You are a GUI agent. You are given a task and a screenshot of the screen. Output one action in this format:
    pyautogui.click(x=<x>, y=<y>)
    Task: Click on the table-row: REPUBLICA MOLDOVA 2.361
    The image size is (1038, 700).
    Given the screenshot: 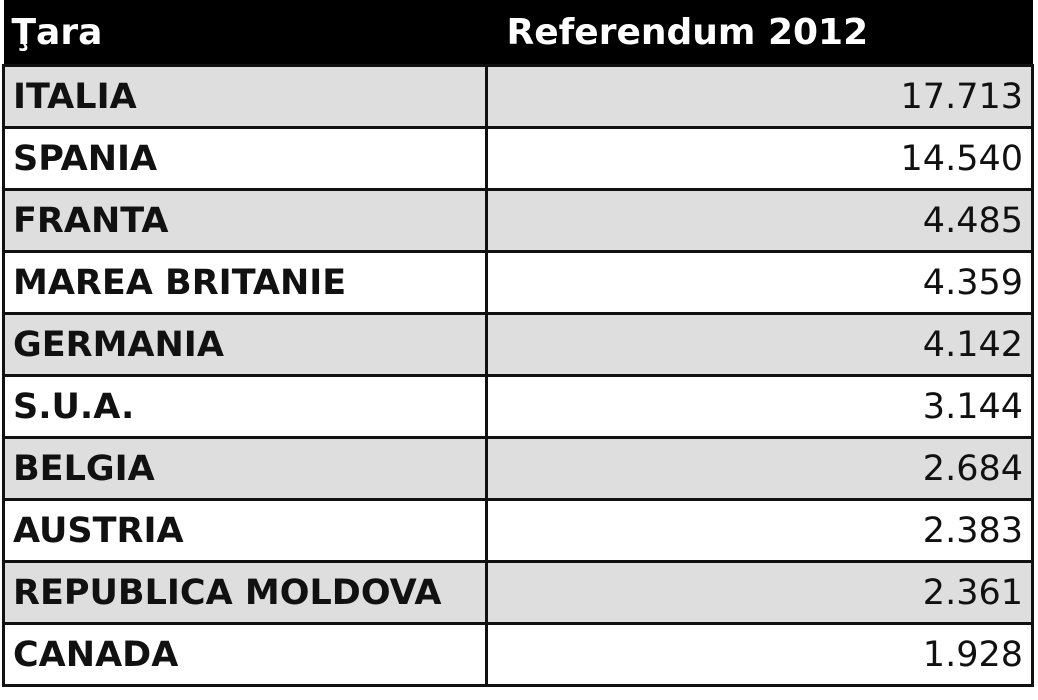 What is the action you would take?
    pyautogui.click(x=518, y=592)
    